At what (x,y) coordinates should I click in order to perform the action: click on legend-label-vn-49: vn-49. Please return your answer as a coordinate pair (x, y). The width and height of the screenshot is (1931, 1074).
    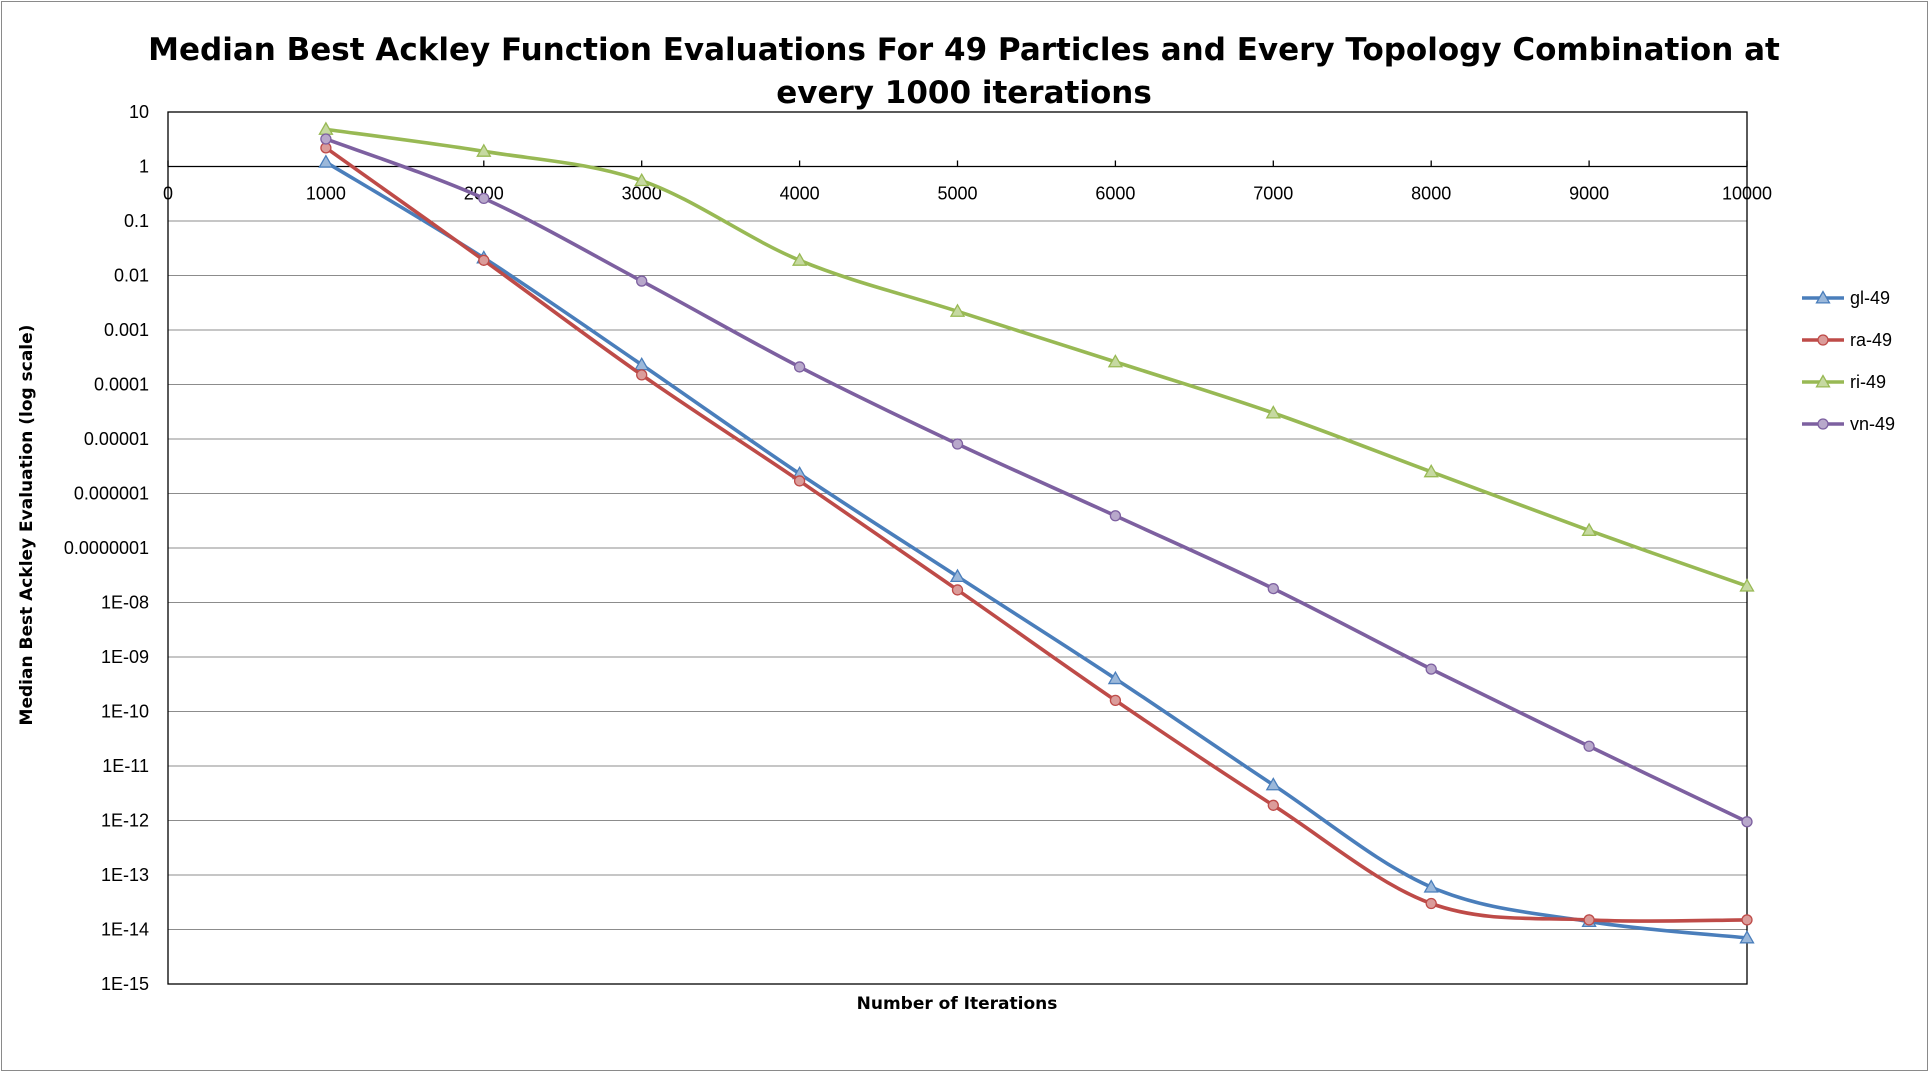
    Looking at the image, I should click on (1872, 424).